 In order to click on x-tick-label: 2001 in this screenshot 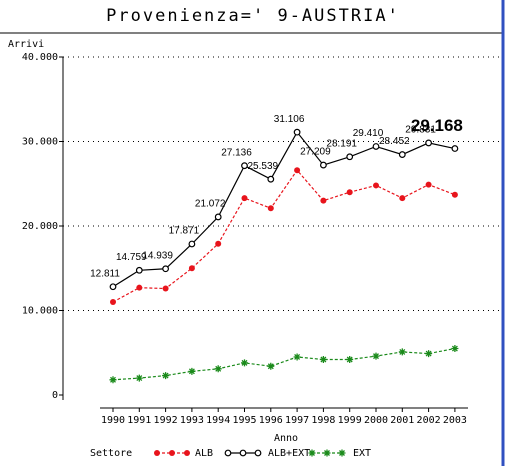, I will do `click(402, 420)`.